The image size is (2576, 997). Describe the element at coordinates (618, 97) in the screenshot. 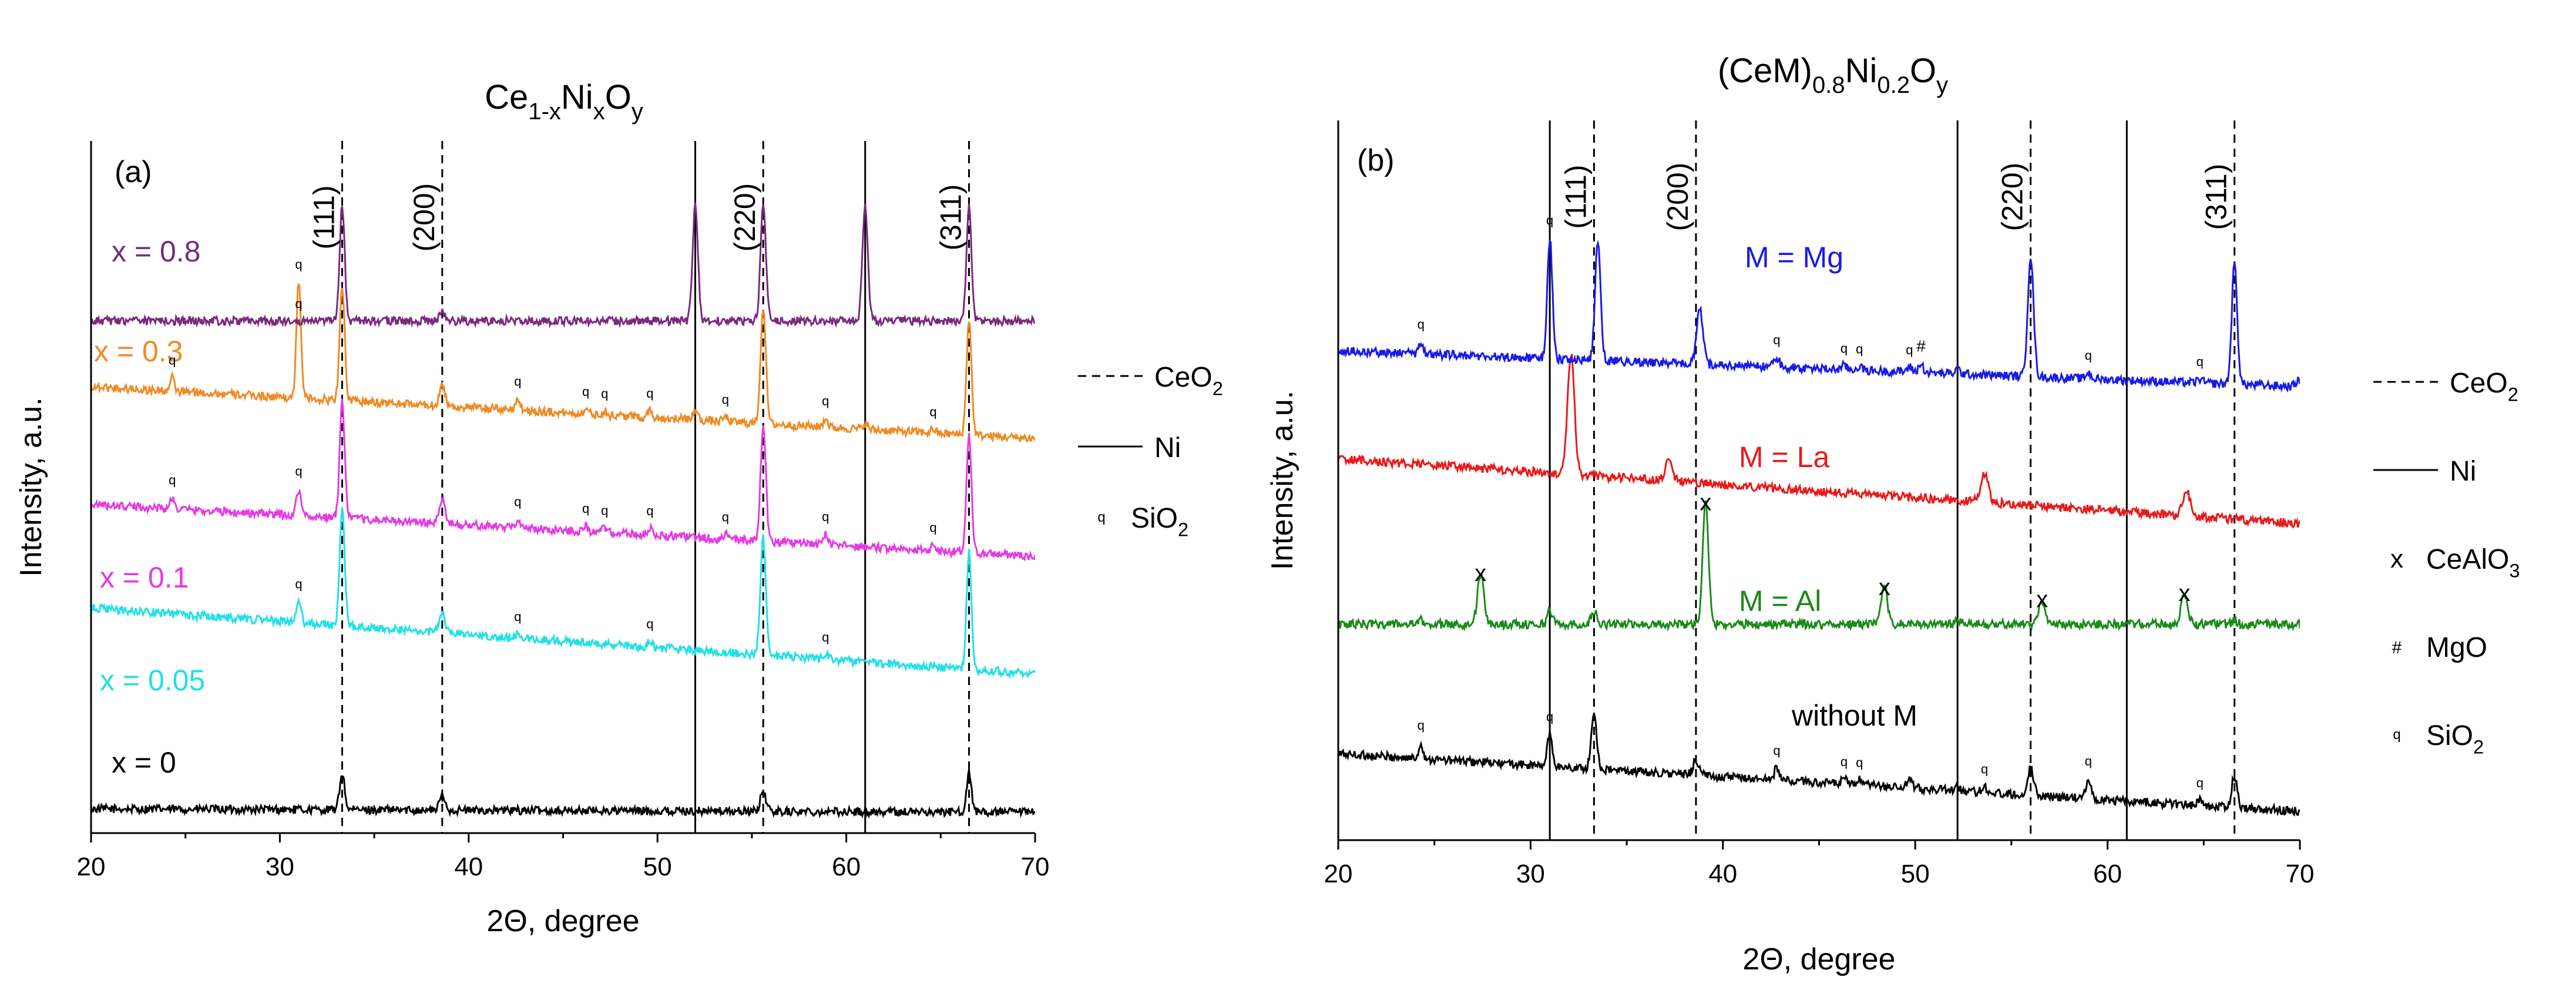

I see `title-part: O` at that location.